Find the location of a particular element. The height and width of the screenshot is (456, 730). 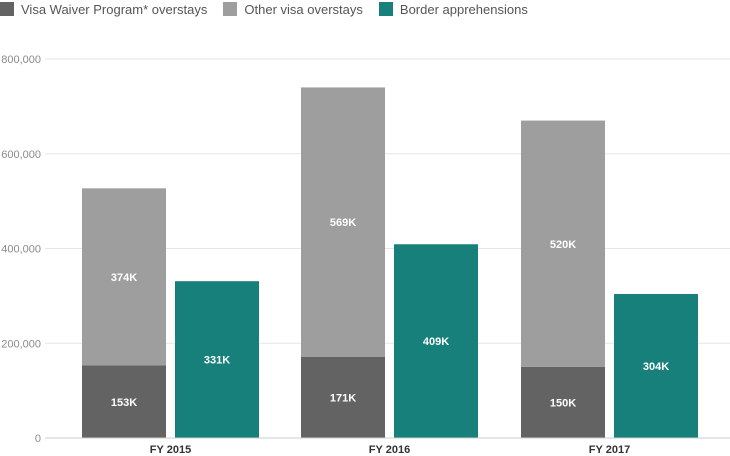

y-tick-label-1: 200,000 is located at coordinates (21, 344).